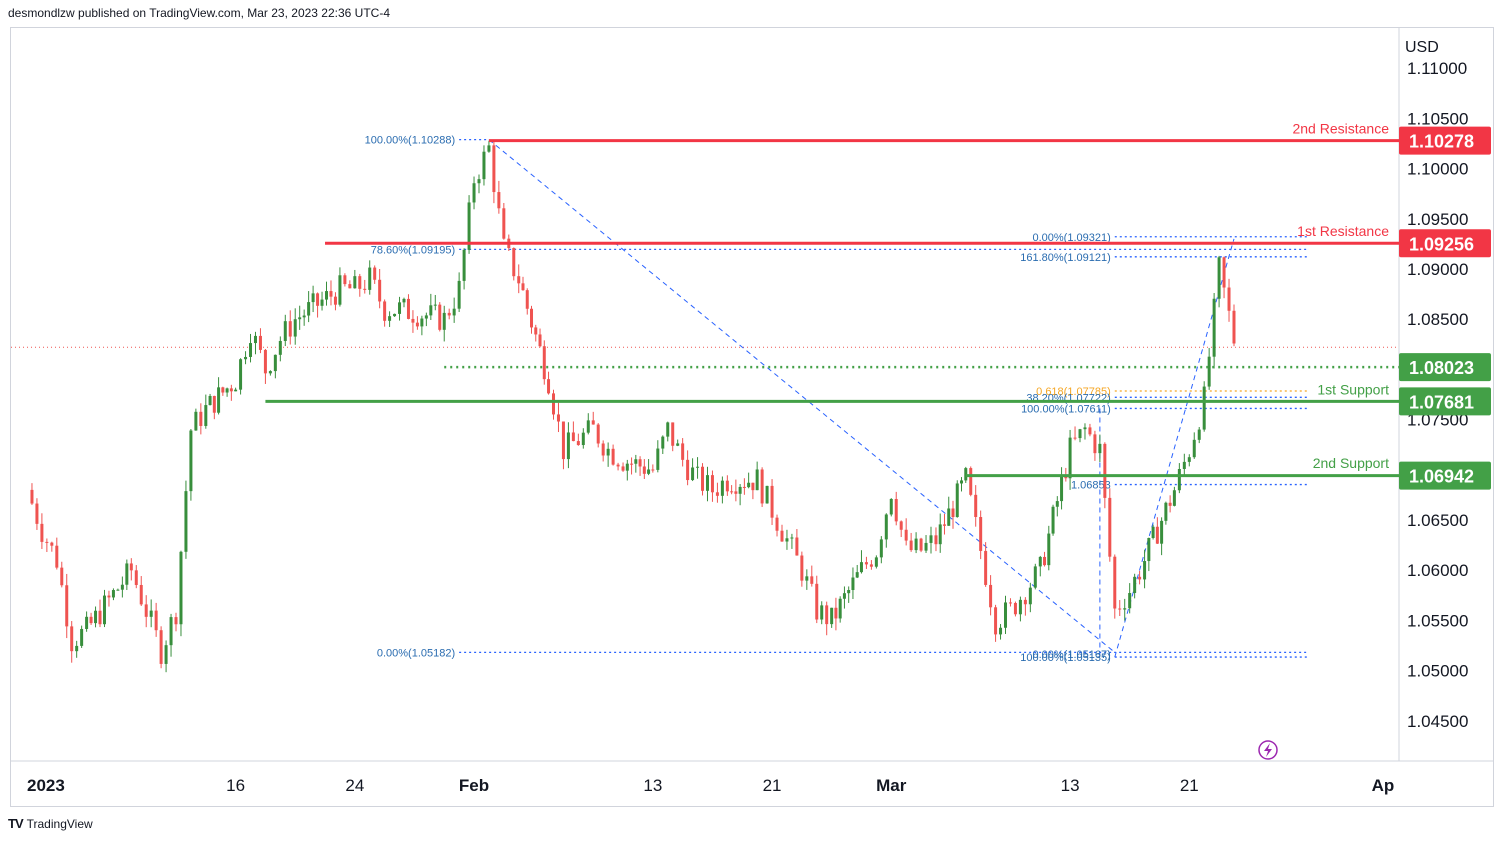  What do you see at coordinates (16, 823) in the screenshot?
I see `tradingview-logo-icon: TV` at bounding box center [16, 823].